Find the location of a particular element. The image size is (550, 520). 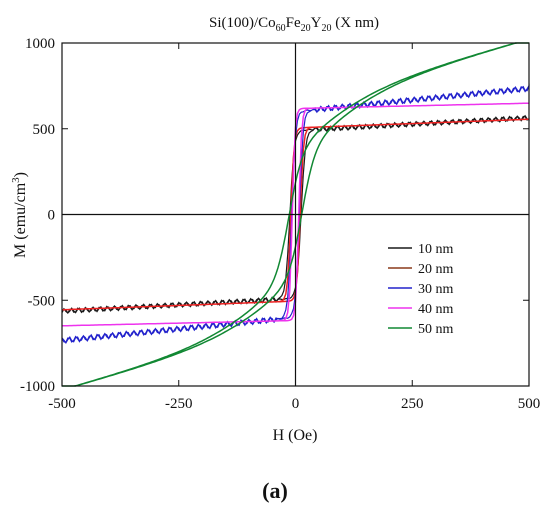

y-tick-label: 0 is located at coordinates (52, 216).